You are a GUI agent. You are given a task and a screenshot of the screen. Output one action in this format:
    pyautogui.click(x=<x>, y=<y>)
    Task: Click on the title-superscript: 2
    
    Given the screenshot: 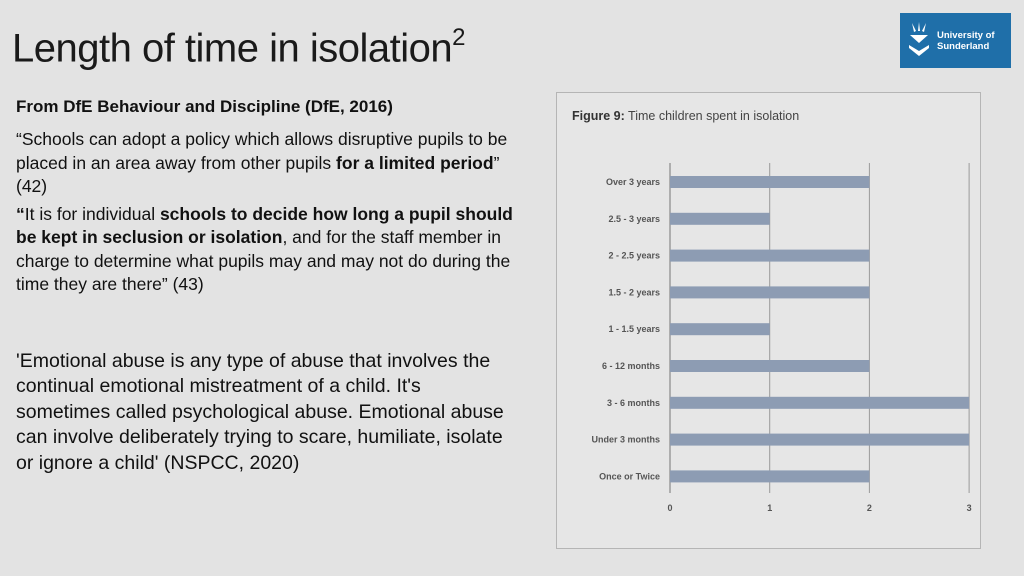 What is the action you would take?
    pyautogui.click(x=458, y=37)
    